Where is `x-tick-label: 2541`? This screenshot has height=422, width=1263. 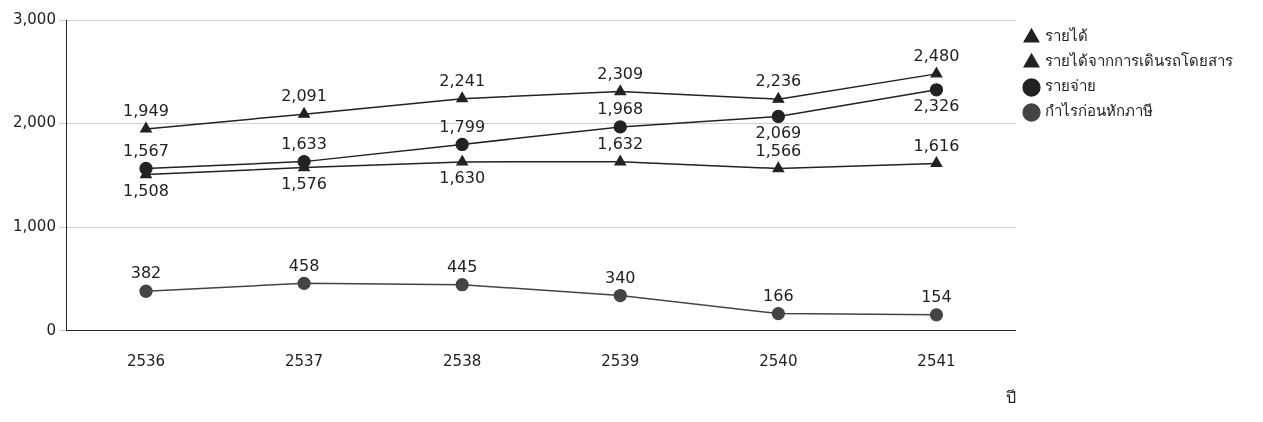 x-tick-label: 2541 is located at coordinates (936, 360).